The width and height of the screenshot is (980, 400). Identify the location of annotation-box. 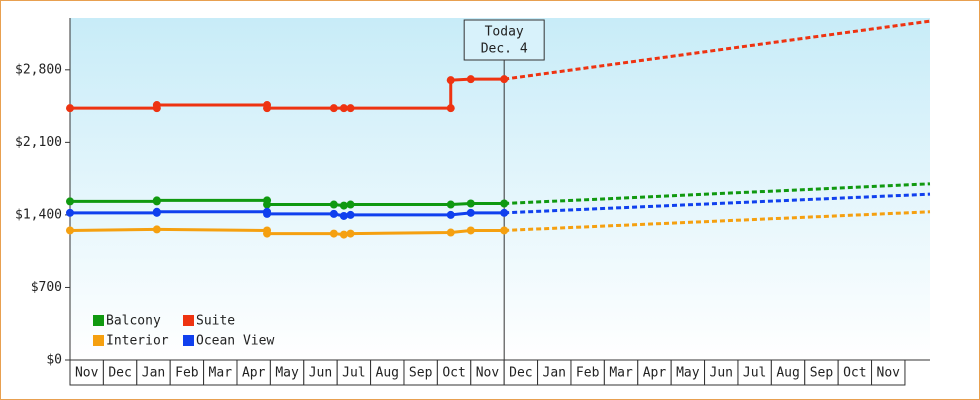
(504, 40).